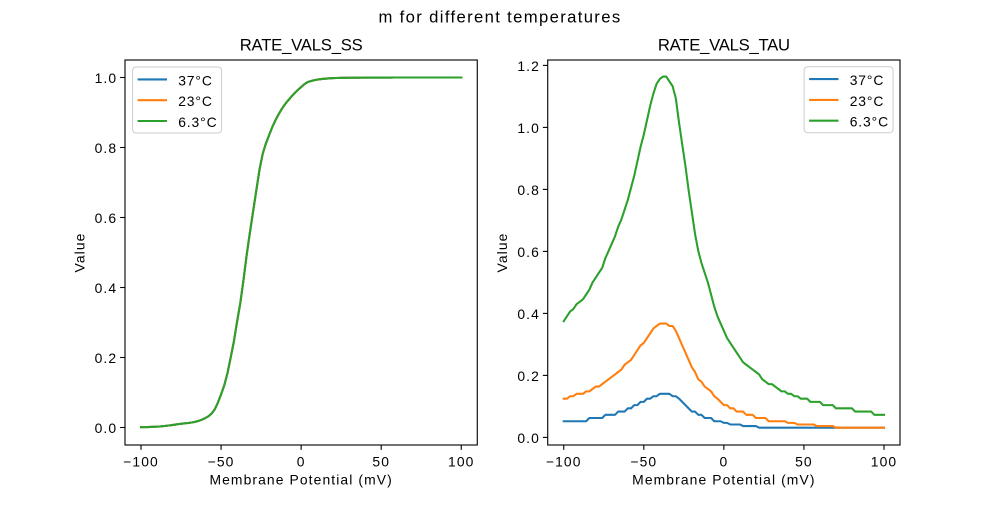 The height and width of the screenshot is (505, 1000). I want to click on svg-text: RATE_VALS_SS, so click(301, 44).